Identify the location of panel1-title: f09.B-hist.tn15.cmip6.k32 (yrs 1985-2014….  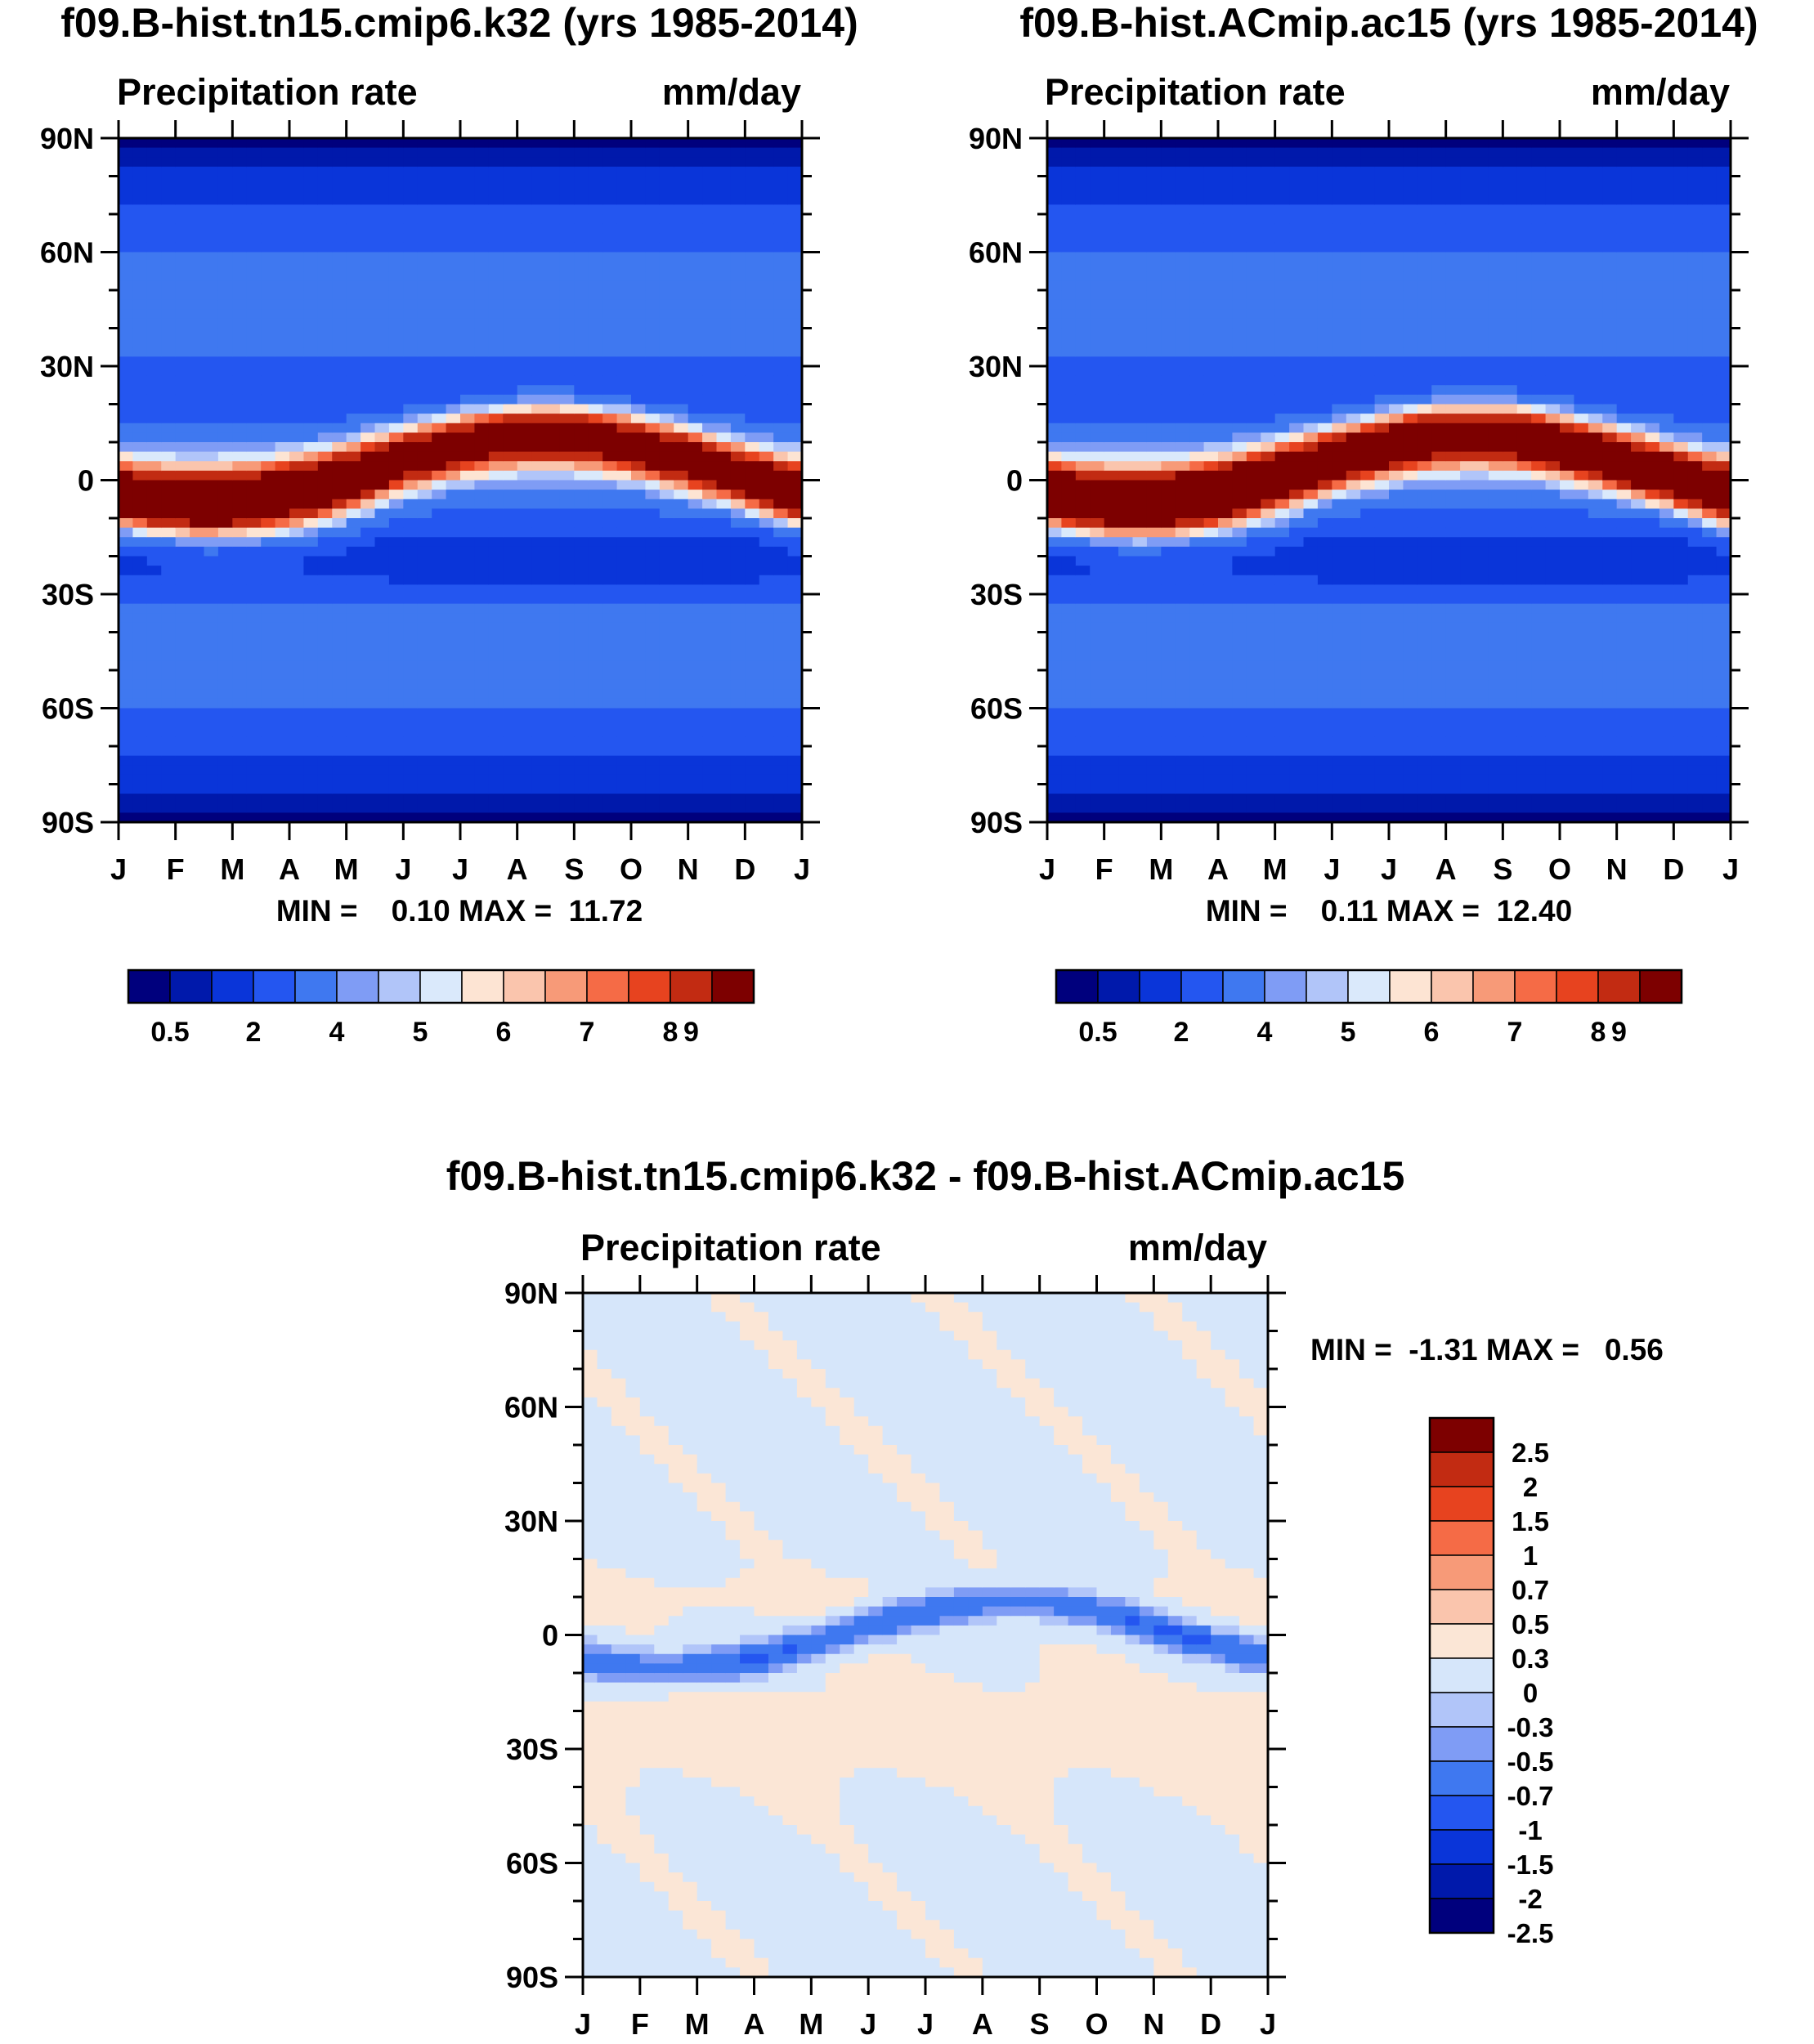
(459, 23).